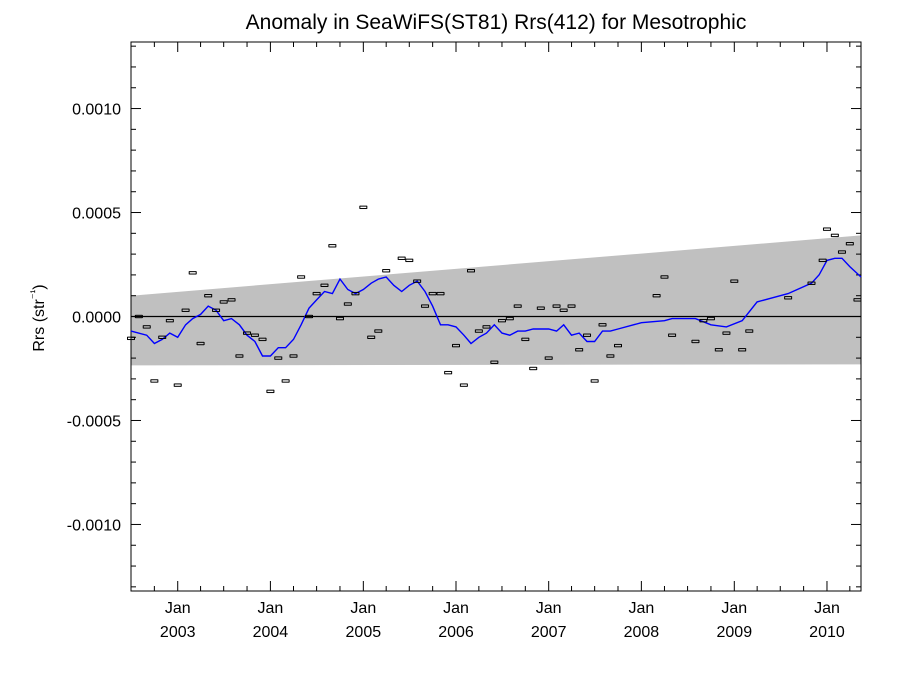 This screenshot has width=900, height=675. Describe the element at coordinates (271, 632) in the screenshot. I see `x-tick-year-label: 2004` at that location.